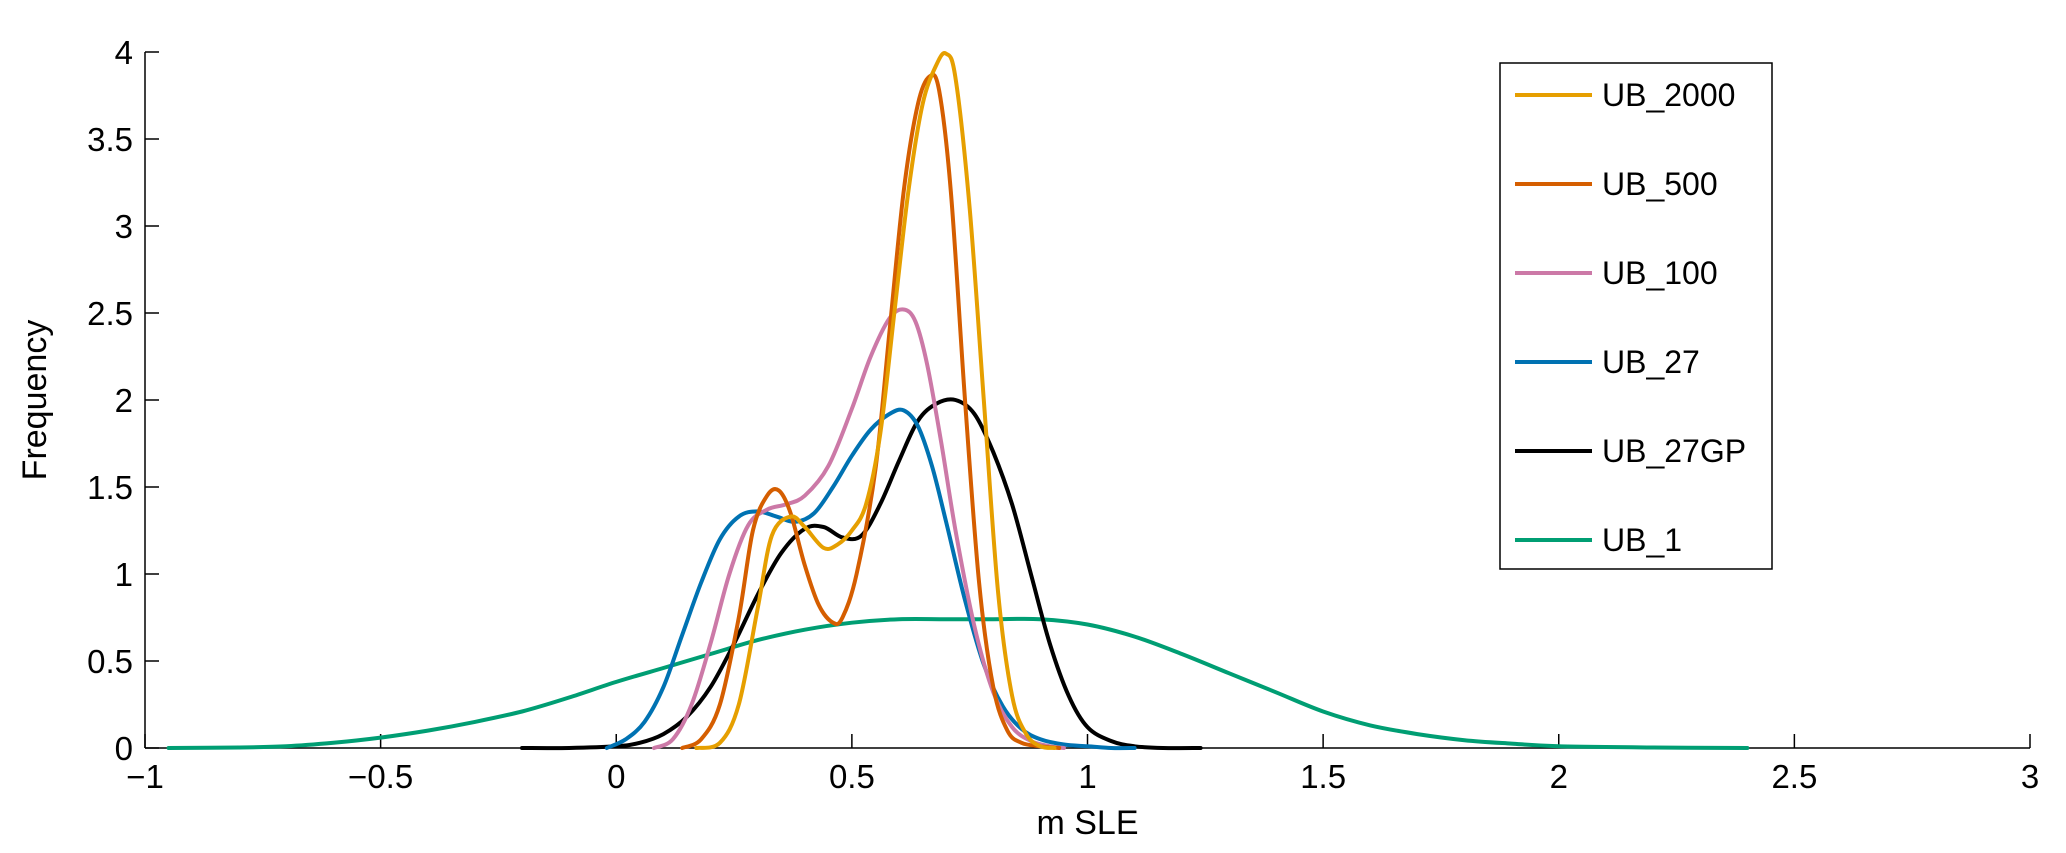  Describe the element at coordinates (1642, 540) in the screenshot. I see `legend-label: UB_1` at that location.